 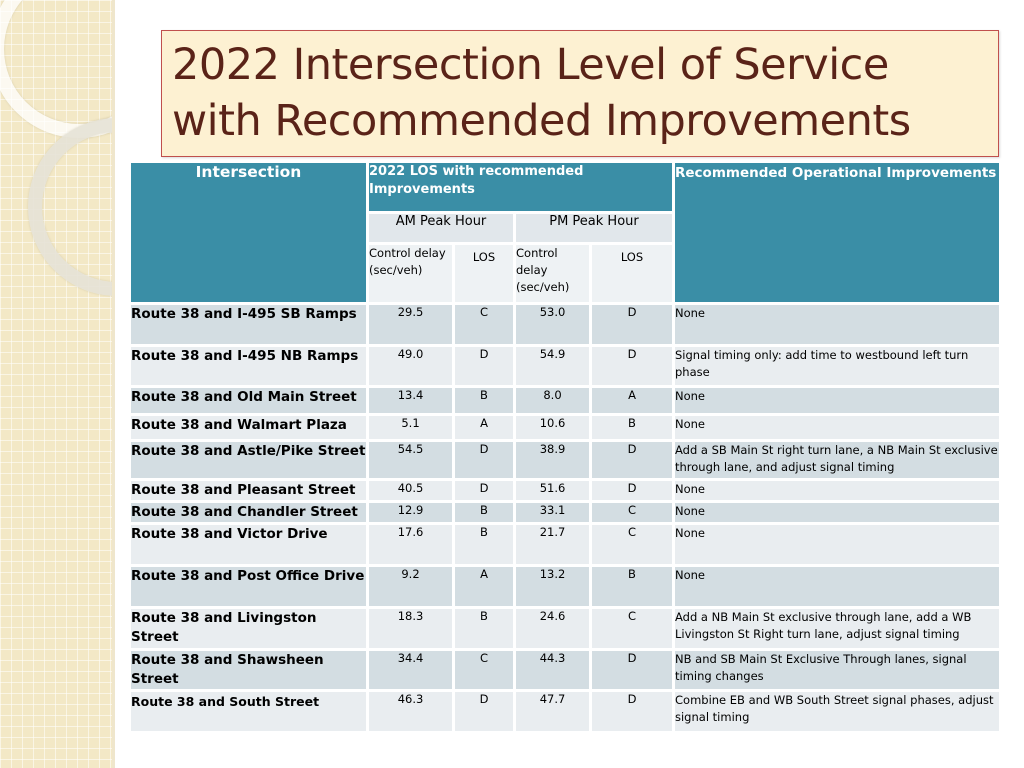 What do you see at coordinates (248, 400) in the screenshot?
I see `intersection-name: Route 38 and Old Main Street` at bounding box center [248, 400].